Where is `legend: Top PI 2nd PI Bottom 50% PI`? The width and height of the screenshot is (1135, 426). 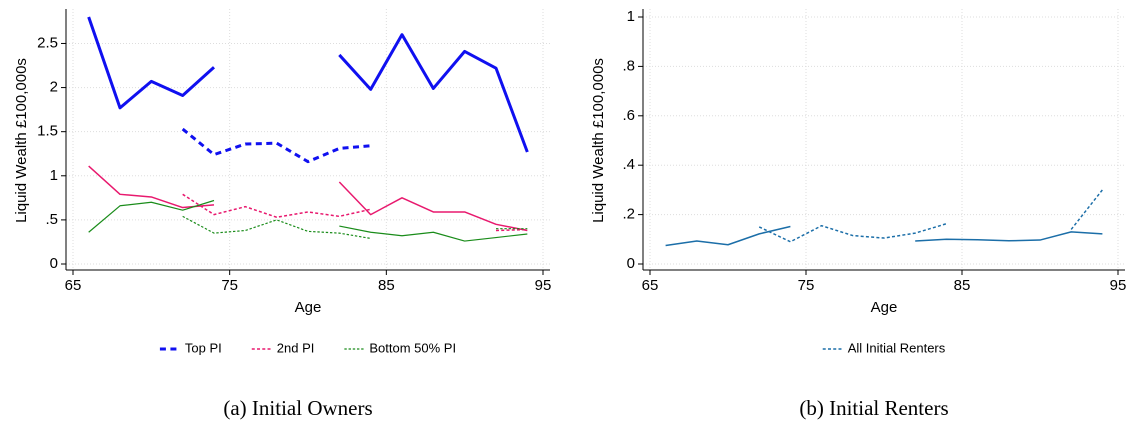 legend: Top PI 2nd PI Bottom 50% PI is located at coordinates (307, 347).